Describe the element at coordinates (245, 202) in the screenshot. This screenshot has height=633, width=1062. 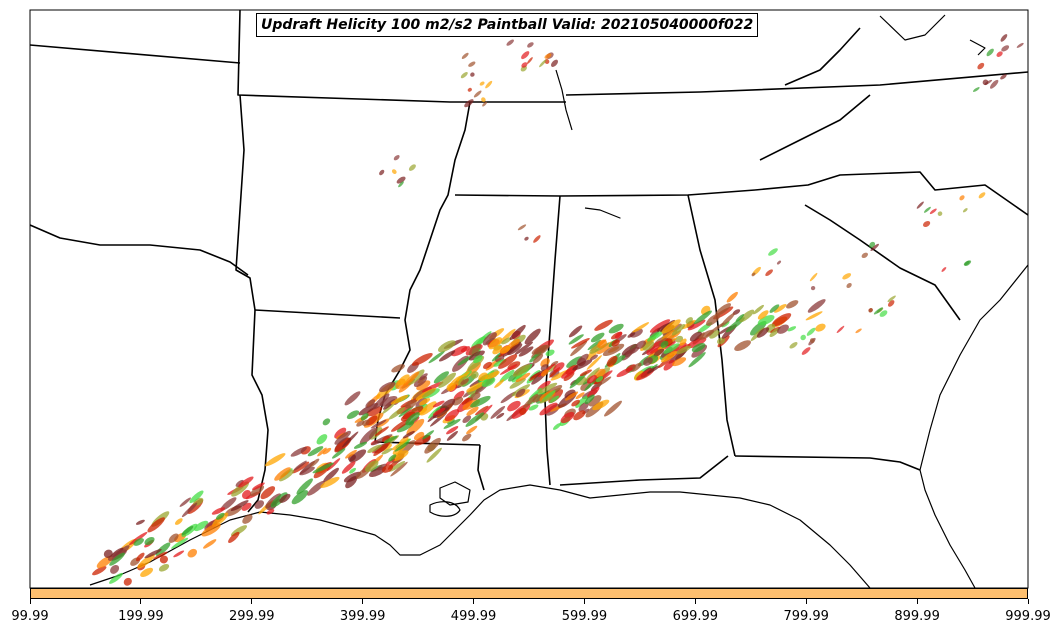
I see `border-ar-west` at that location.